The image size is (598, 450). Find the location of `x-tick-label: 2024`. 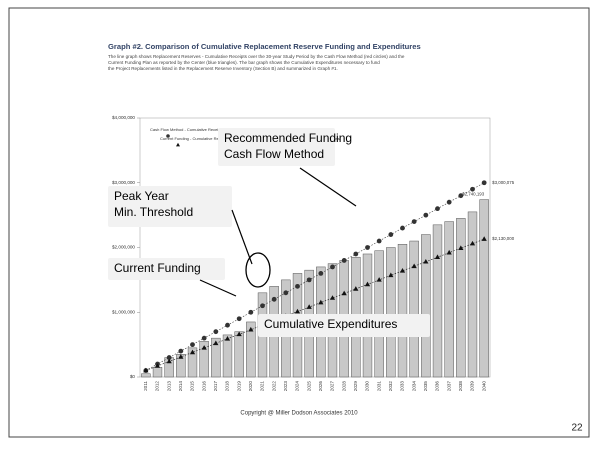

x-tick-label: 2024 is located at coordinates (297, 386).